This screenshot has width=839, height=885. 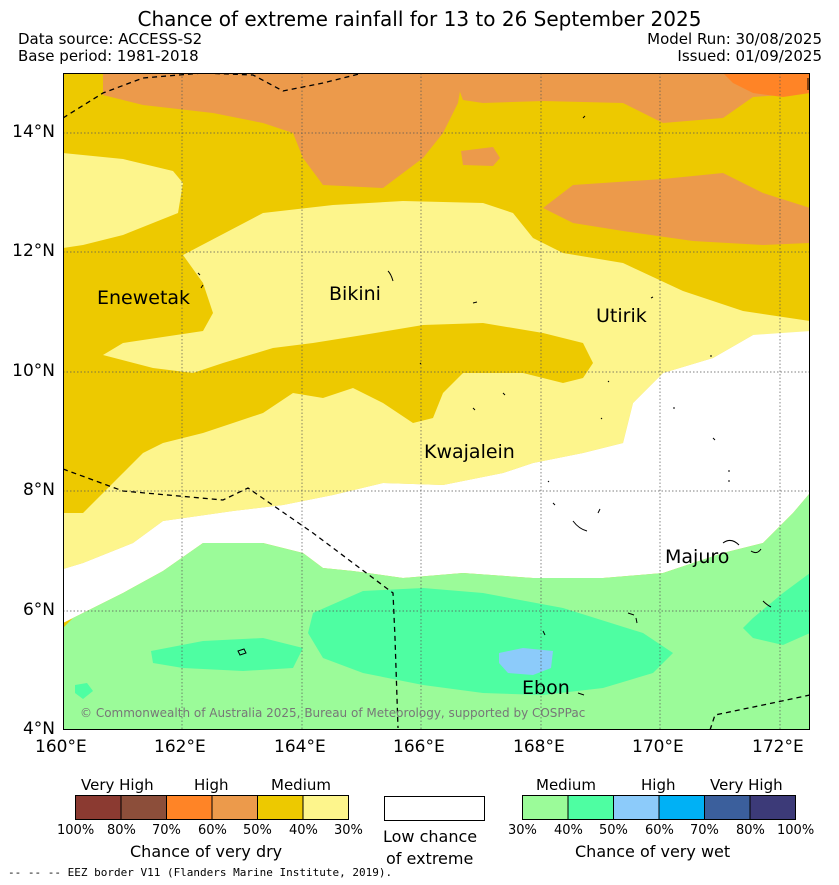 I want to click on wet-colorbar, so click(x=659, y=807).